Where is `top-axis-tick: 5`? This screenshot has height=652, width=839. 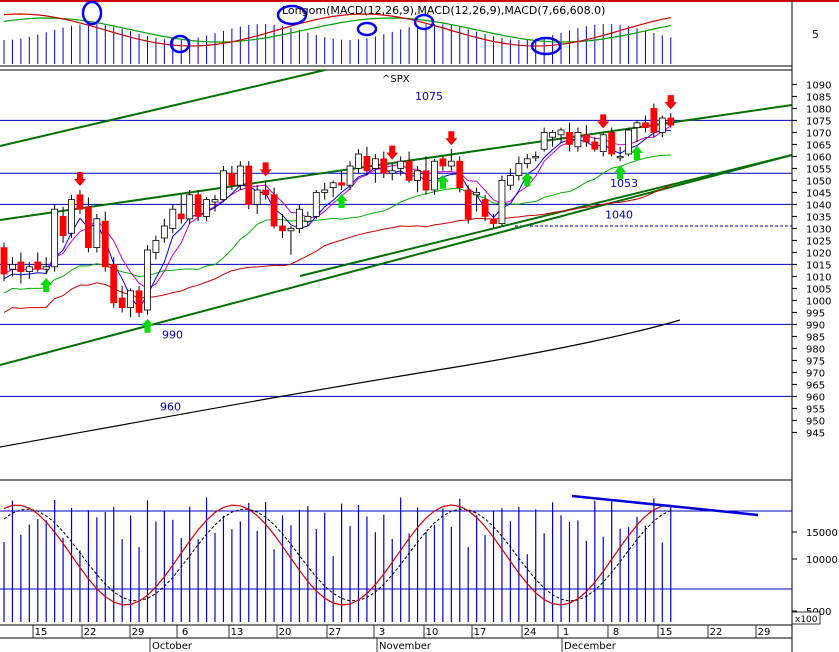 top-axis-tick: 5 is located at coordinates (815, 34).